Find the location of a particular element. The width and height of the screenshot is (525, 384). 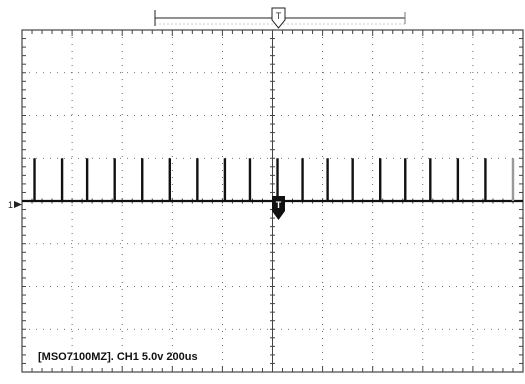

trigger-marker-icon: T is located at coordinates (278, 208).